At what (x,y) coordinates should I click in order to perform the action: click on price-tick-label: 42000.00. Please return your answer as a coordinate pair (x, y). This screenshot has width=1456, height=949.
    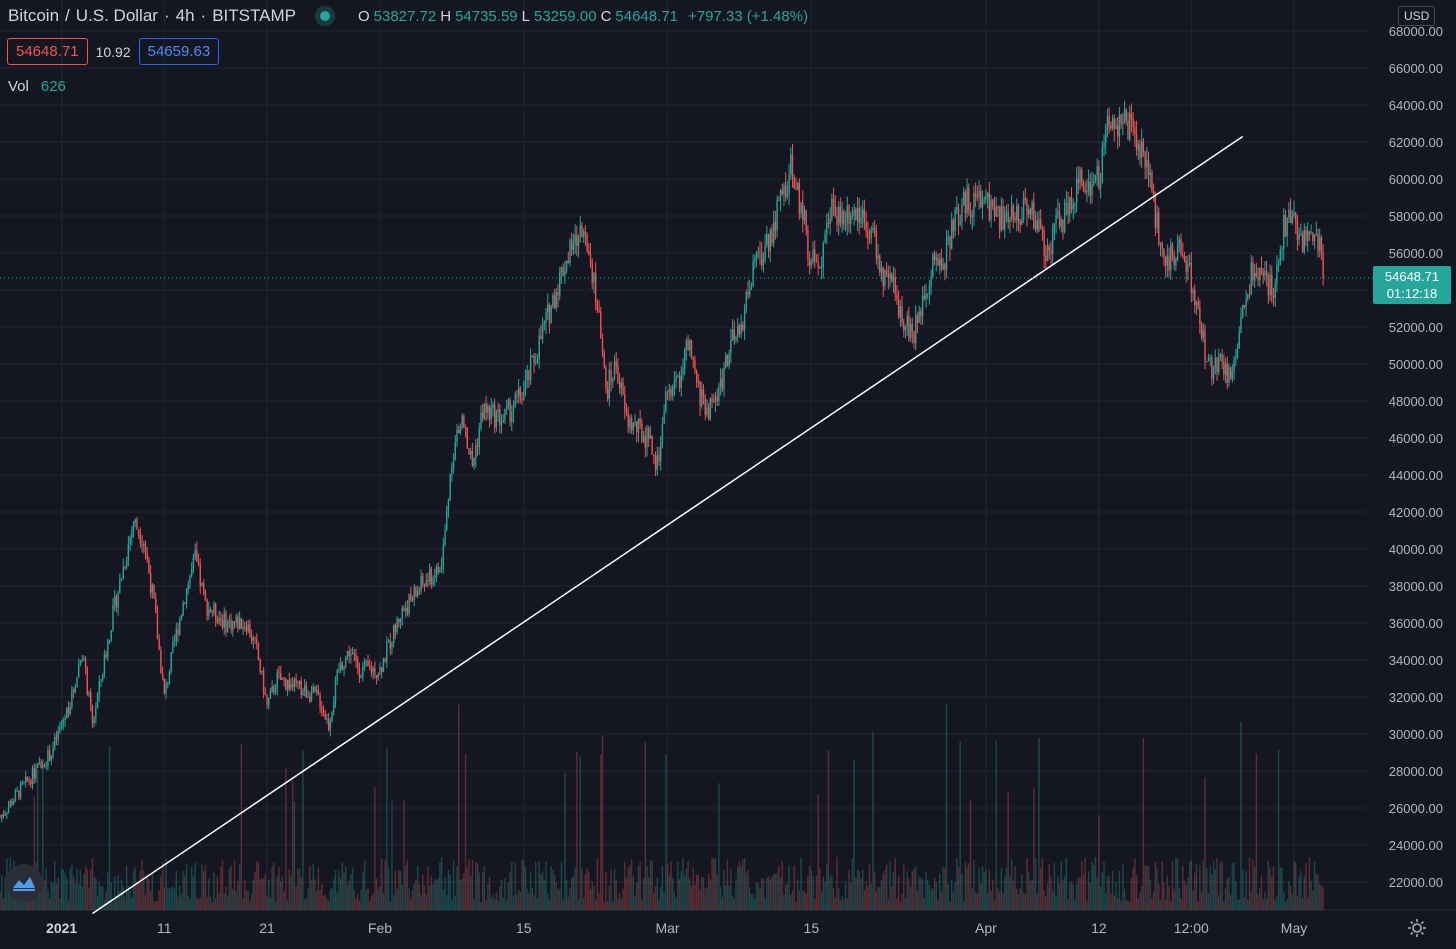
    Looking at the image, I should click on (1416, 512).